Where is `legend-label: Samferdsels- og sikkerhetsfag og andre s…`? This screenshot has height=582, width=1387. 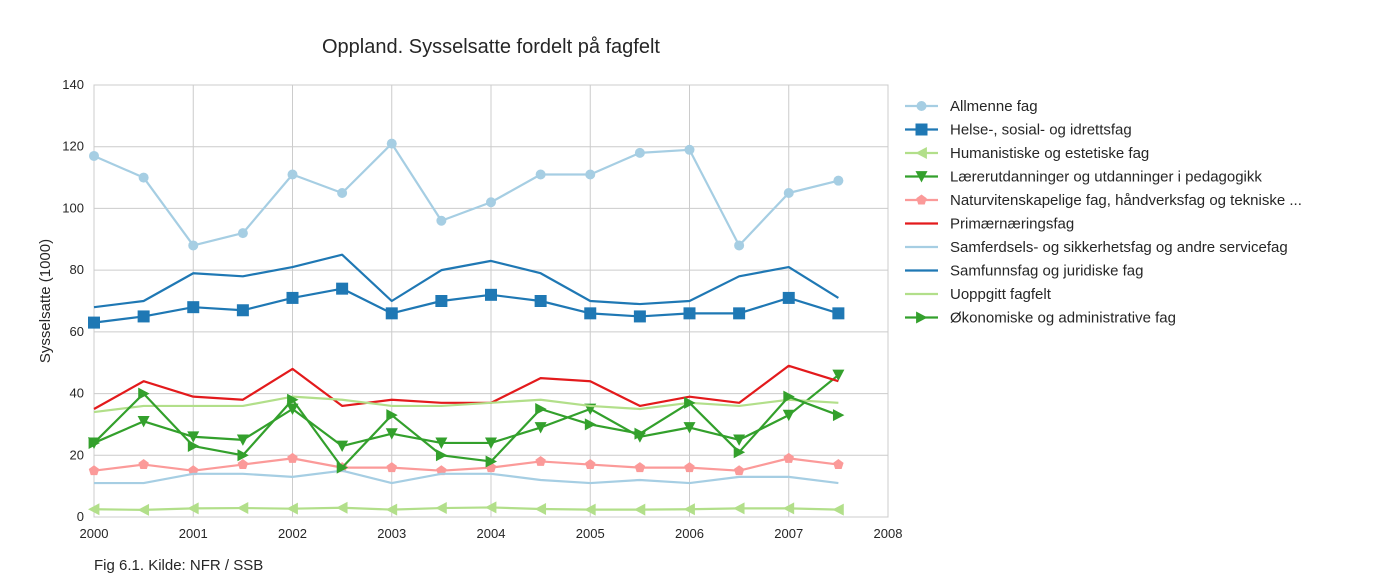
legend-label: Samferdsels- og sikkerhetsfag og andre s… is located at coordinates (1119, 247).